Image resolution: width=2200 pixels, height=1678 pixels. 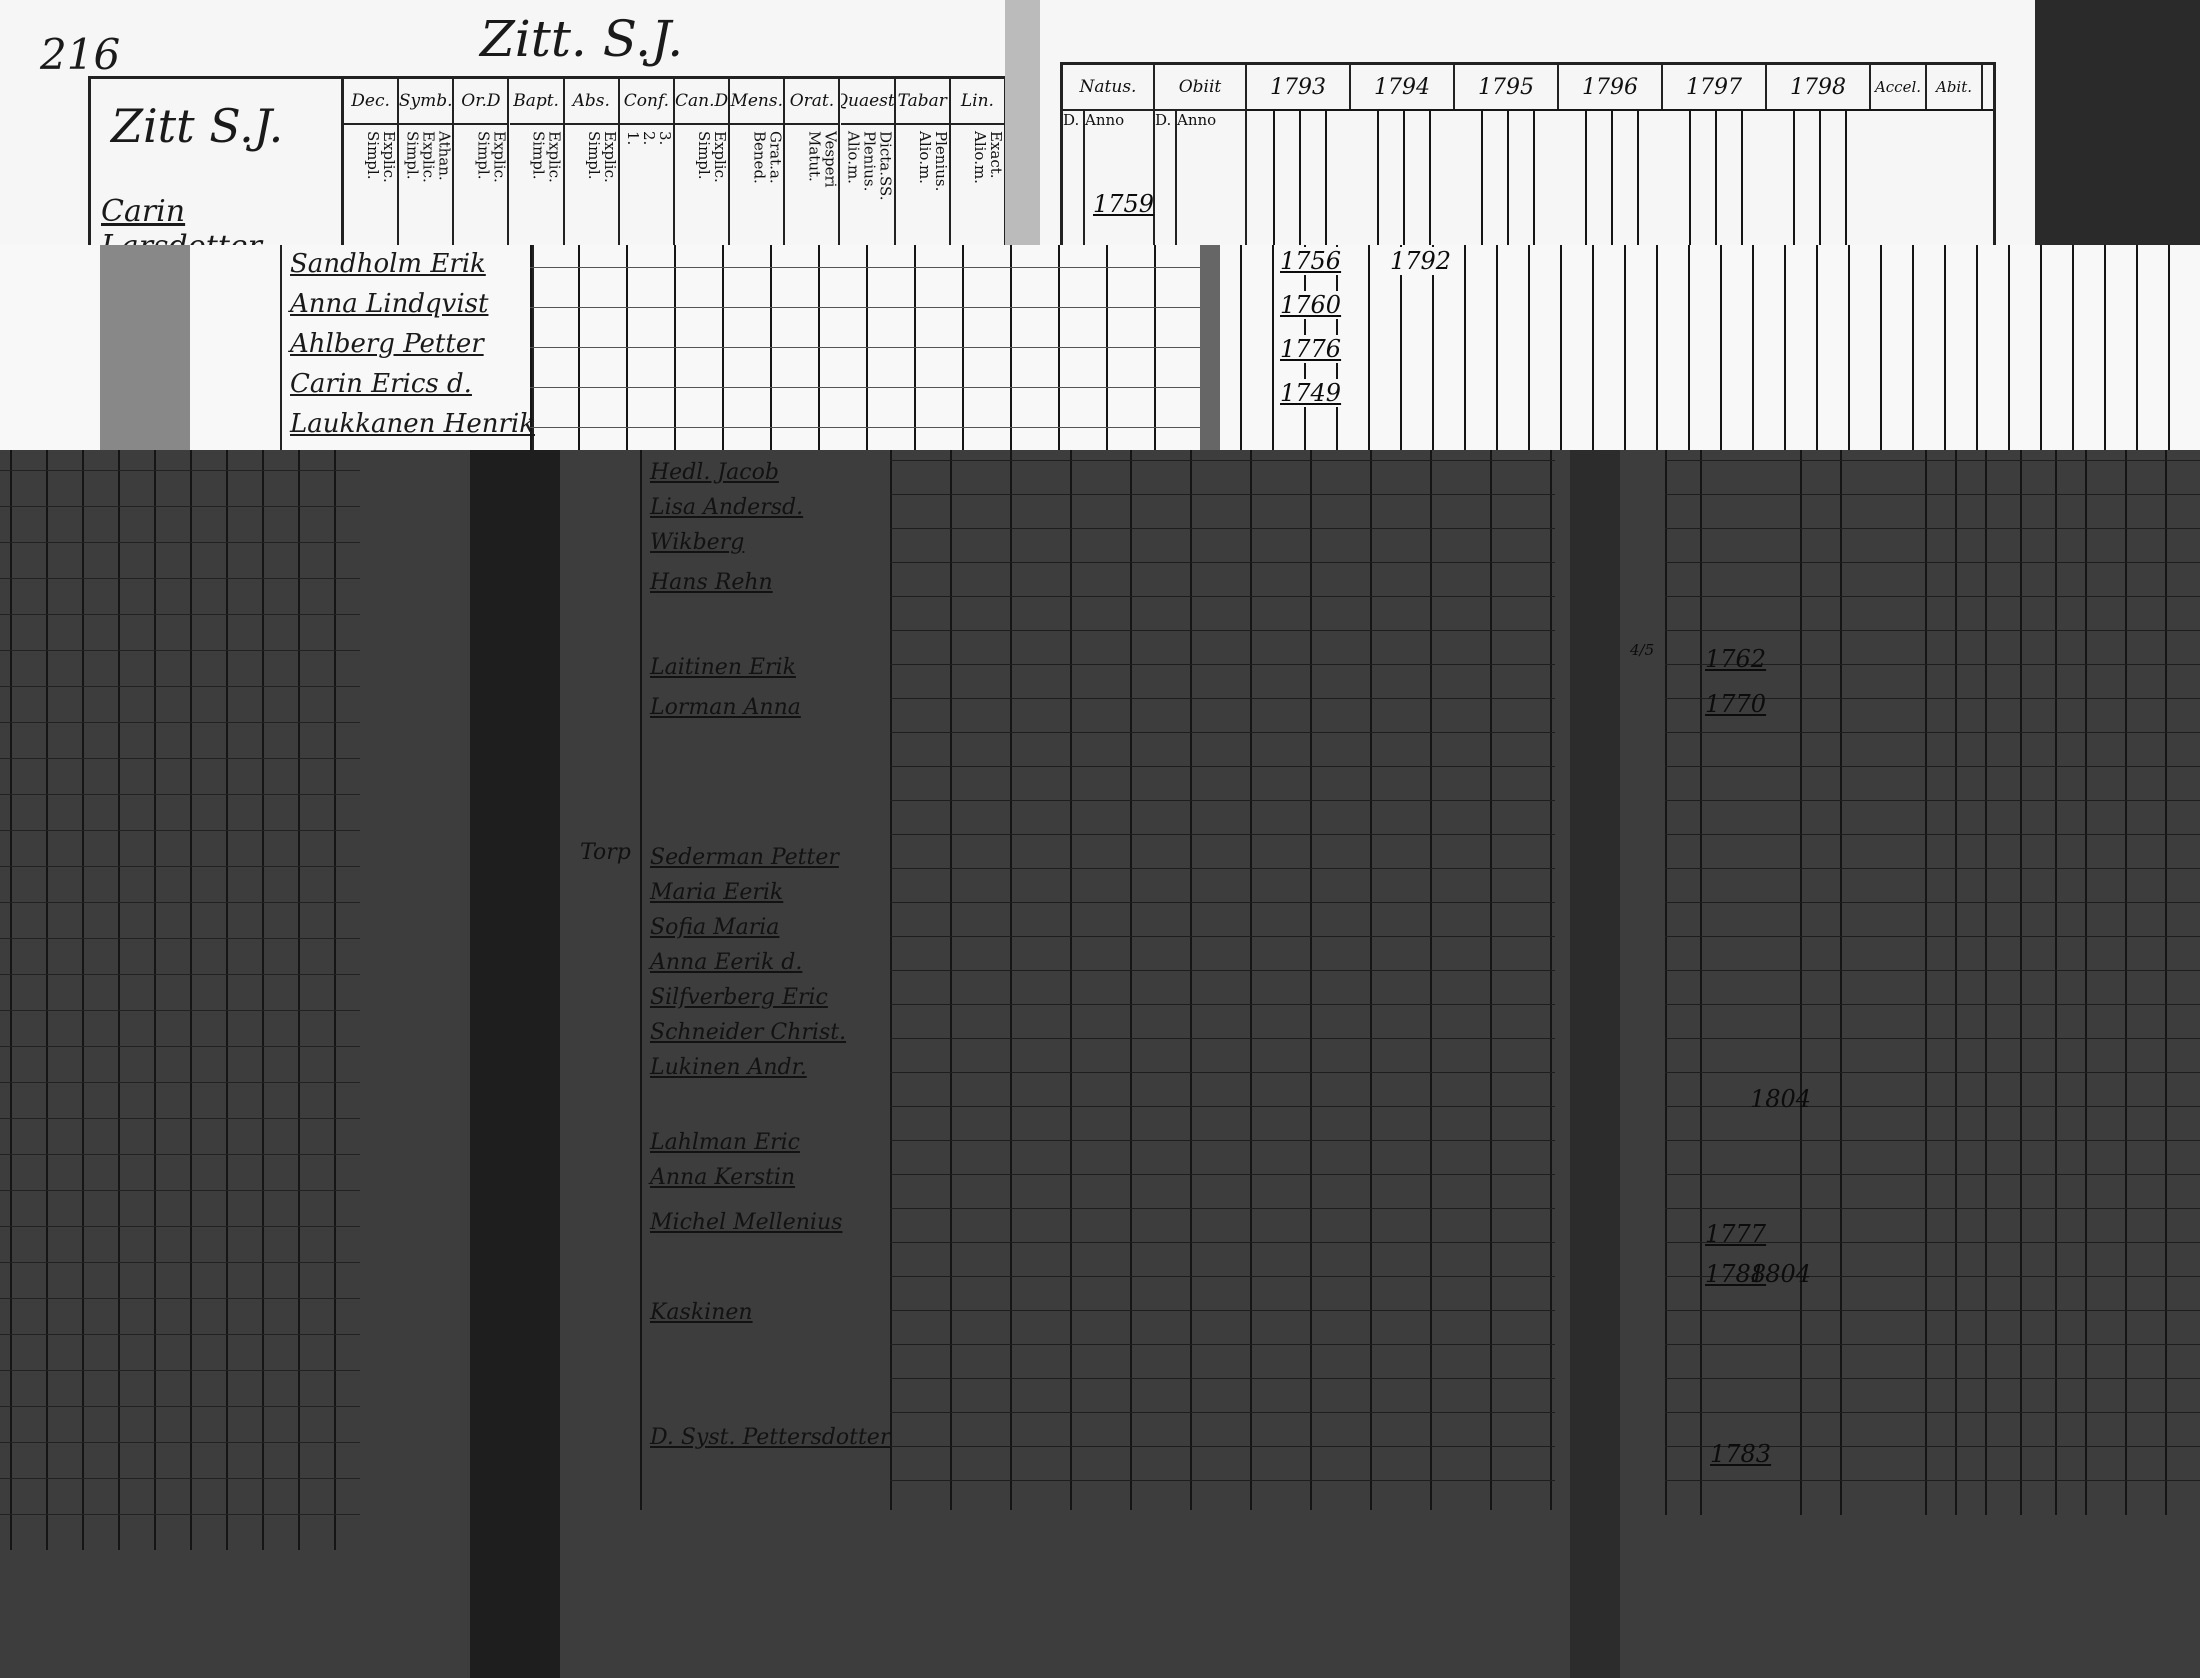 What do you see at coordinates (647, 101) in the screenshot?
I see `column-header: Conf.` at bounding box center [647, 101].